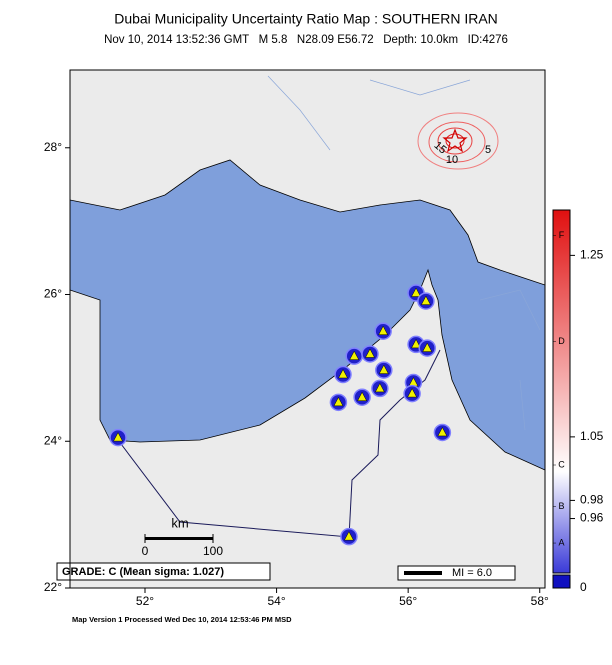 This screenshot has width=612, height=665. What do you see at coordinates (561, 581) in the screenshot?
I see `colorbar-zero-box` at bounding box center [561, 581].